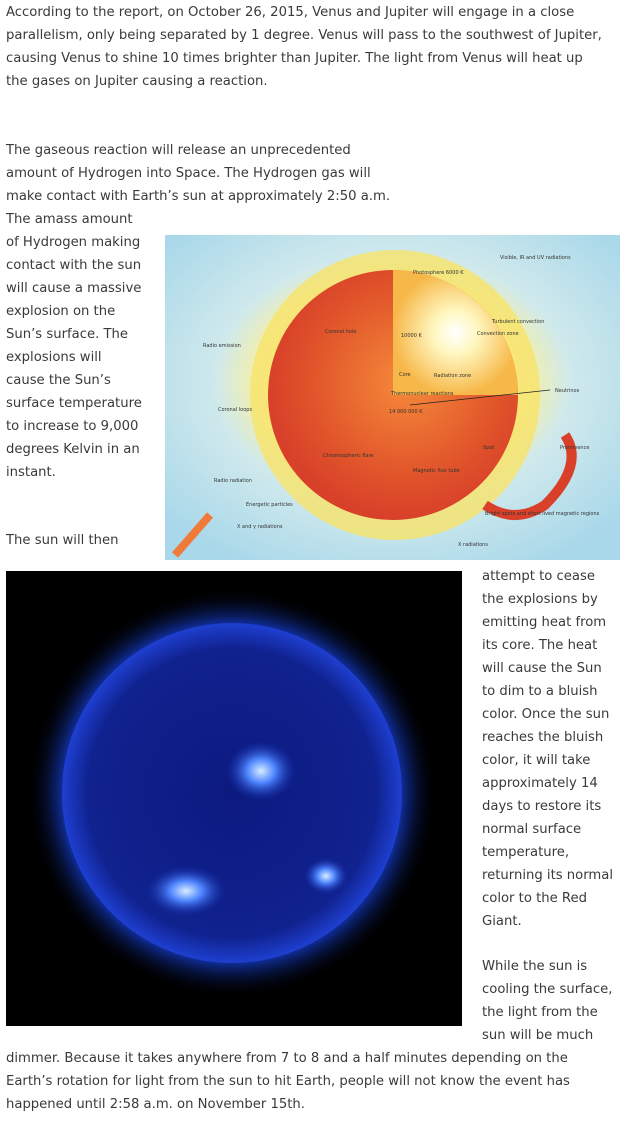 This screenshot has height=1121, width=627. Describe the element at coordinates (58, 380) in the screenshot. I see `text-line: cause the Sun’s` at that location.